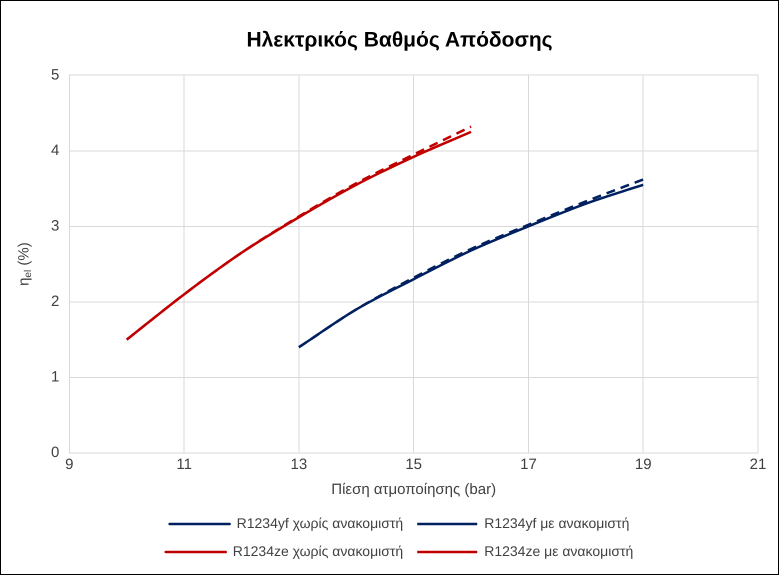  I want to click on y-tick-label: 4, so click(55, 150).